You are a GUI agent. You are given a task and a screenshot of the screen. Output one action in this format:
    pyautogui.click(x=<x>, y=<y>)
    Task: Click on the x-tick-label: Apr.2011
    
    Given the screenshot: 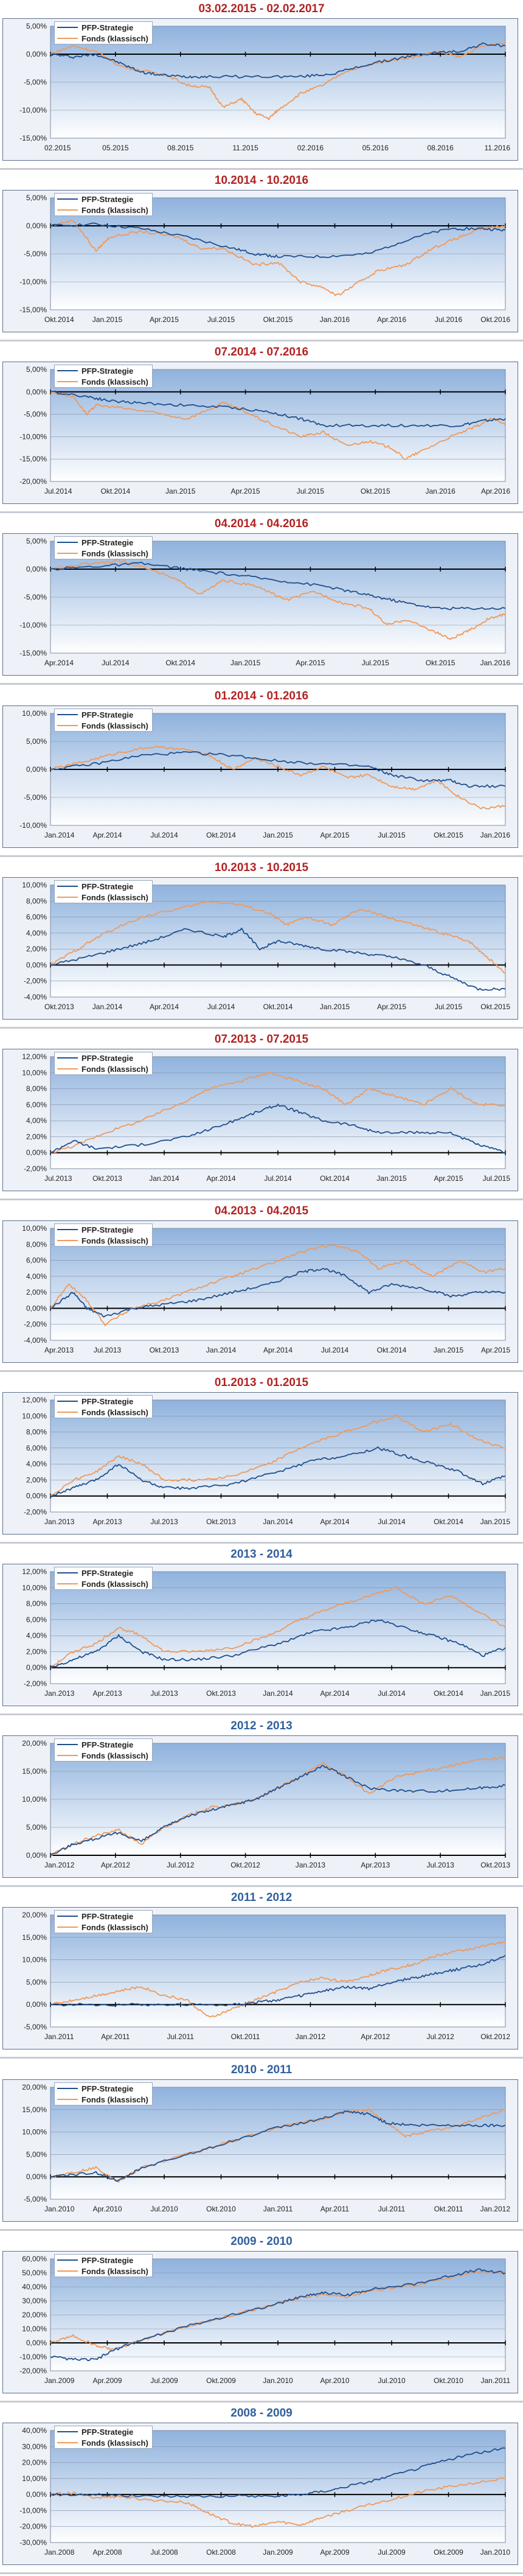 What is the action you would take?
    pyautogui.click(x=334, y=2209)
    